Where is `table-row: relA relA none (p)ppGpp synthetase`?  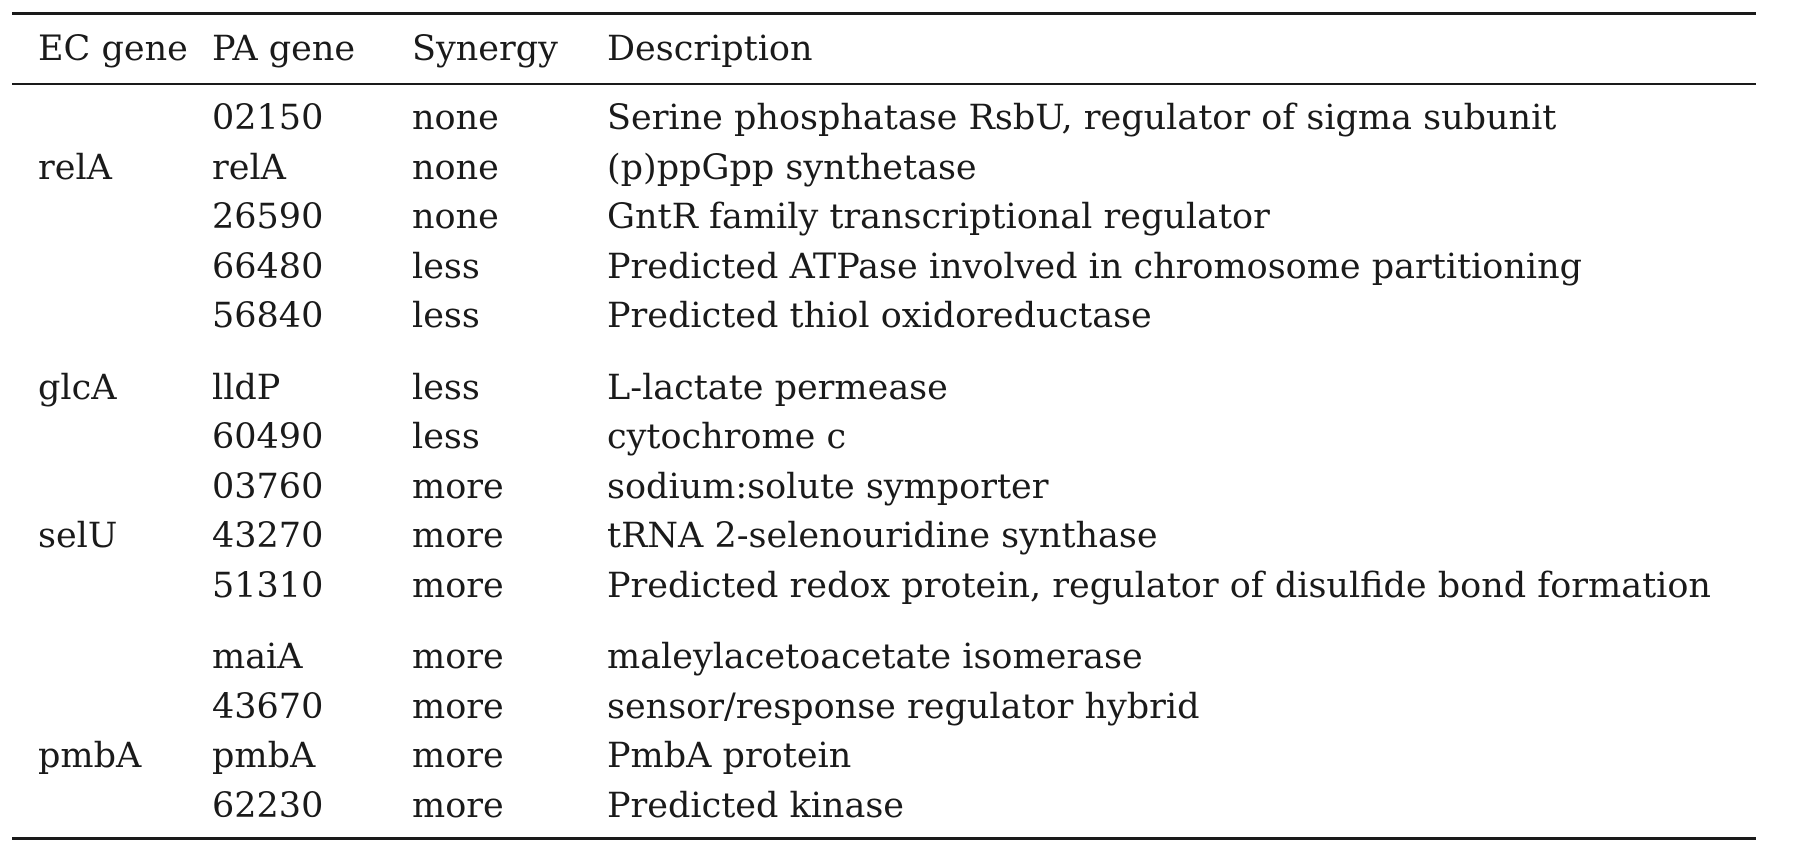
table-row: relA relA none (p)ppGpp synthetase is located at coordinates (884, 169).